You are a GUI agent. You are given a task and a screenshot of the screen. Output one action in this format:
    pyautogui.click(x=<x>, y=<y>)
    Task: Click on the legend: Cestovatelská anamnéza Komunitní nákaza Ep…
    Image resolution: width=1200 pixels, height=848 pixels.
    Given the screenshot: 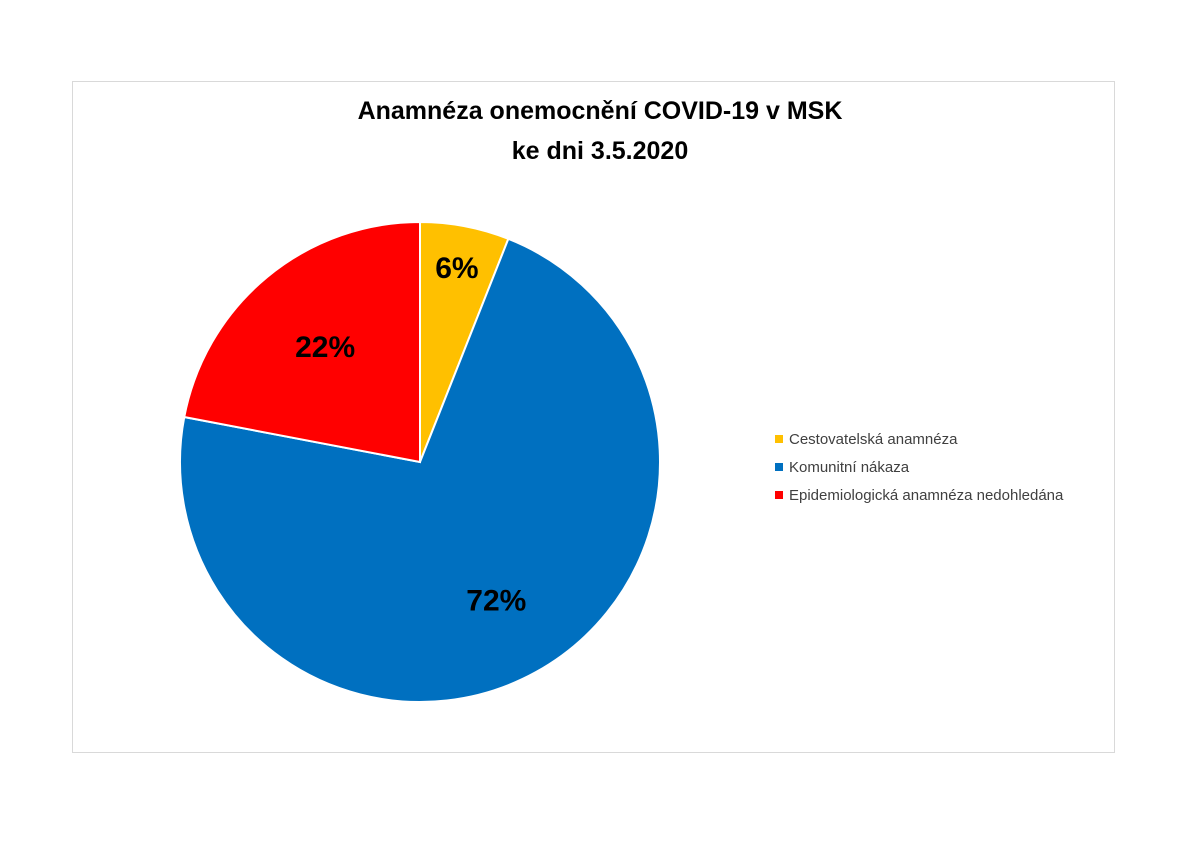 What is the action you would take?
    pyautogui.click(x=919, y=467)
    